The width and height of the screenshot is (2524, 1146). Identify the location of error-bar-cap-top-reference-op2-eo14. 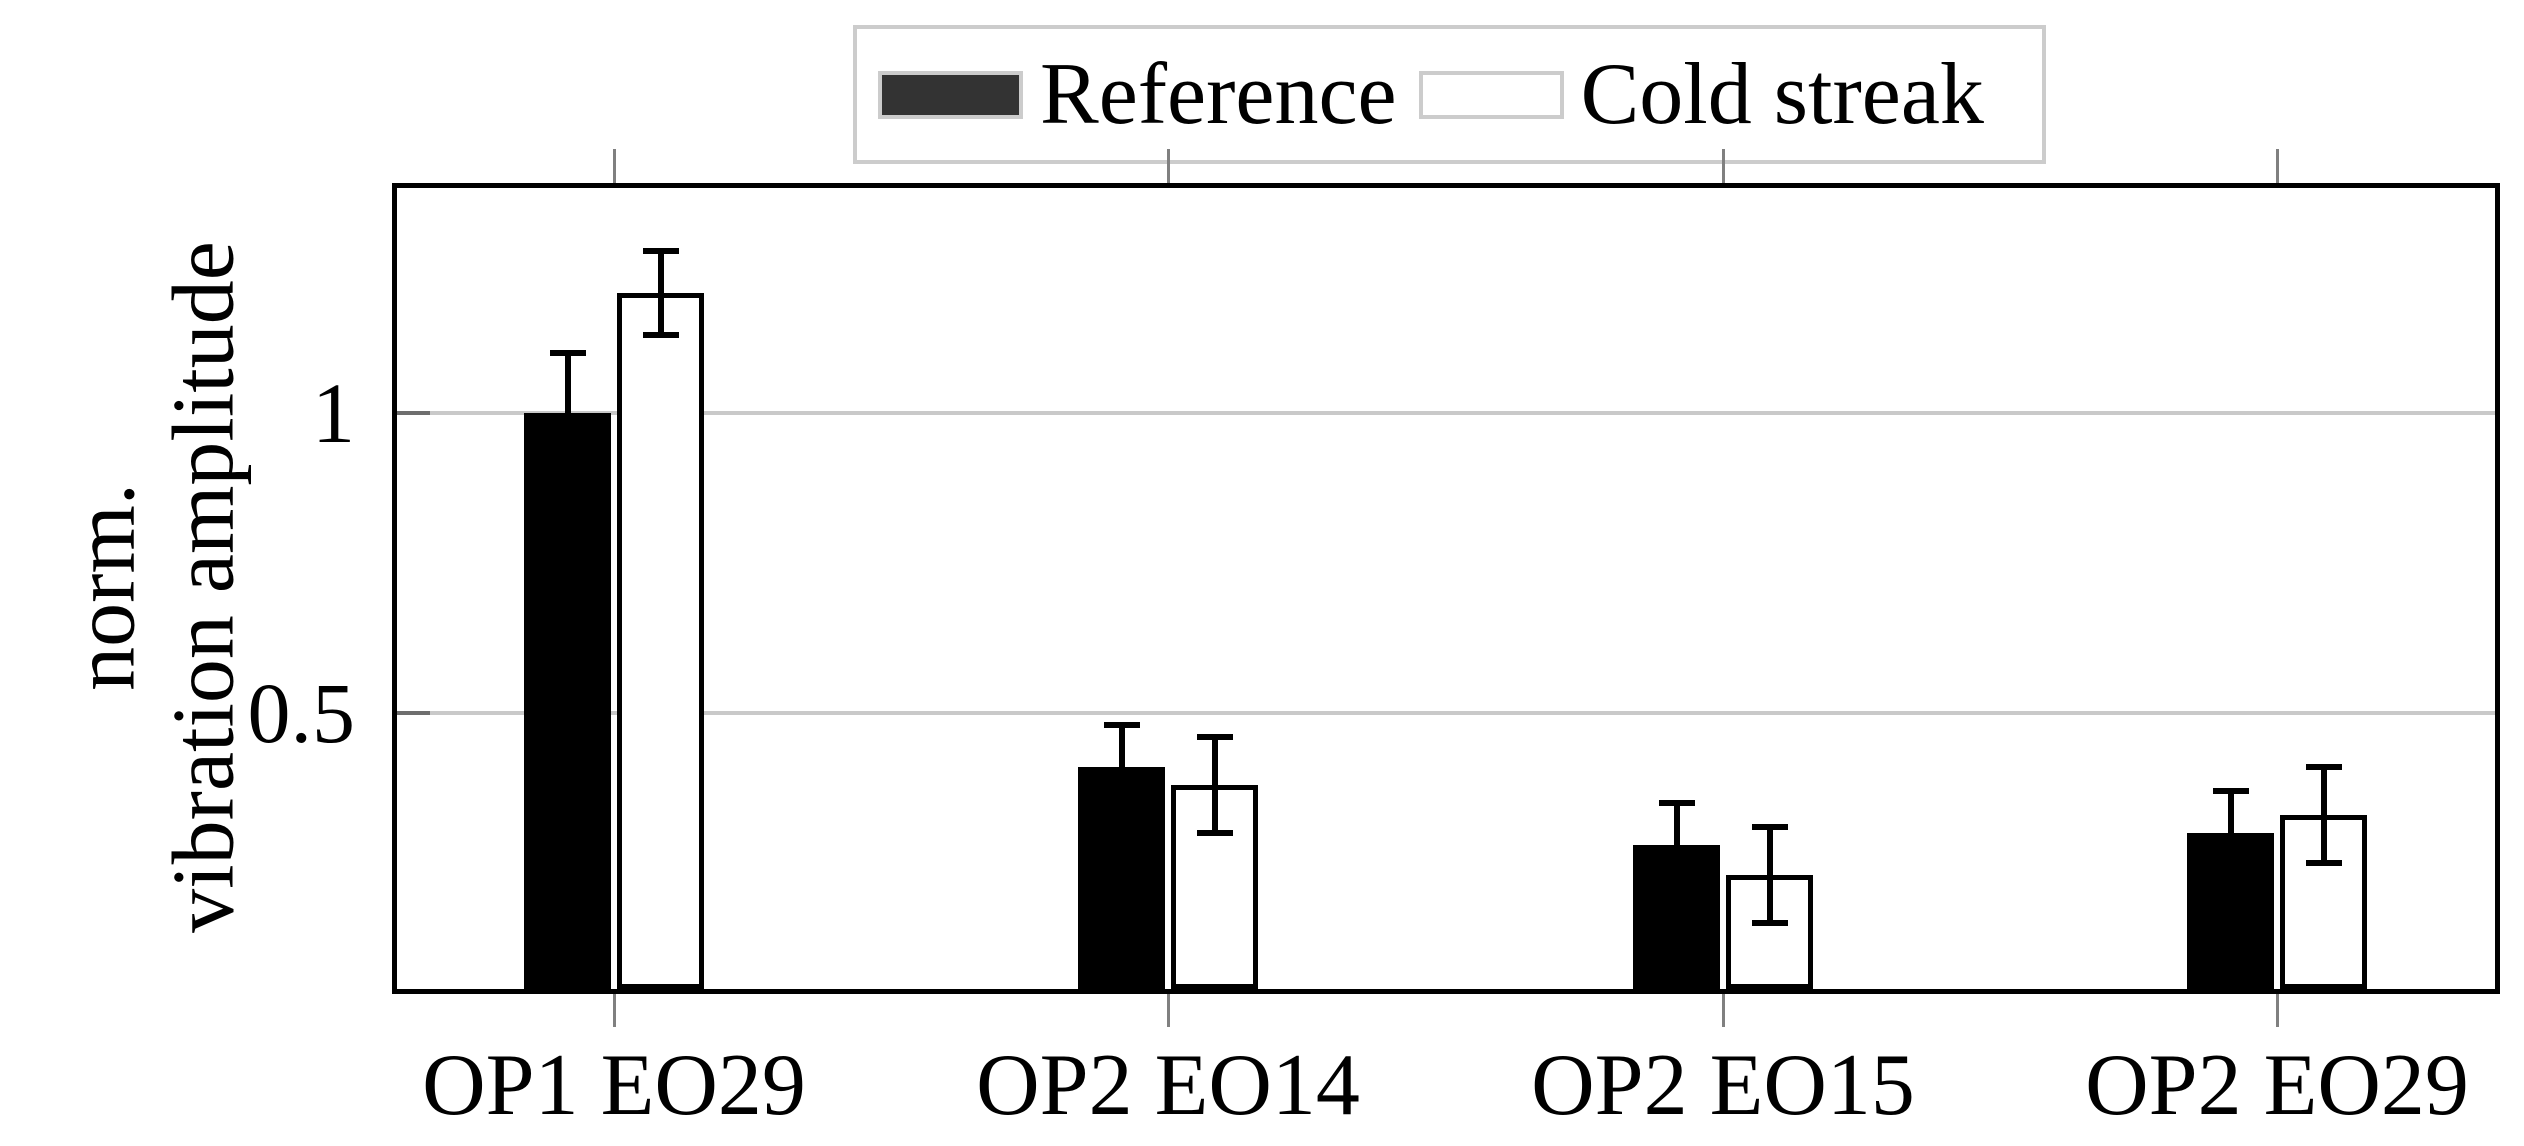
(1121, 725).